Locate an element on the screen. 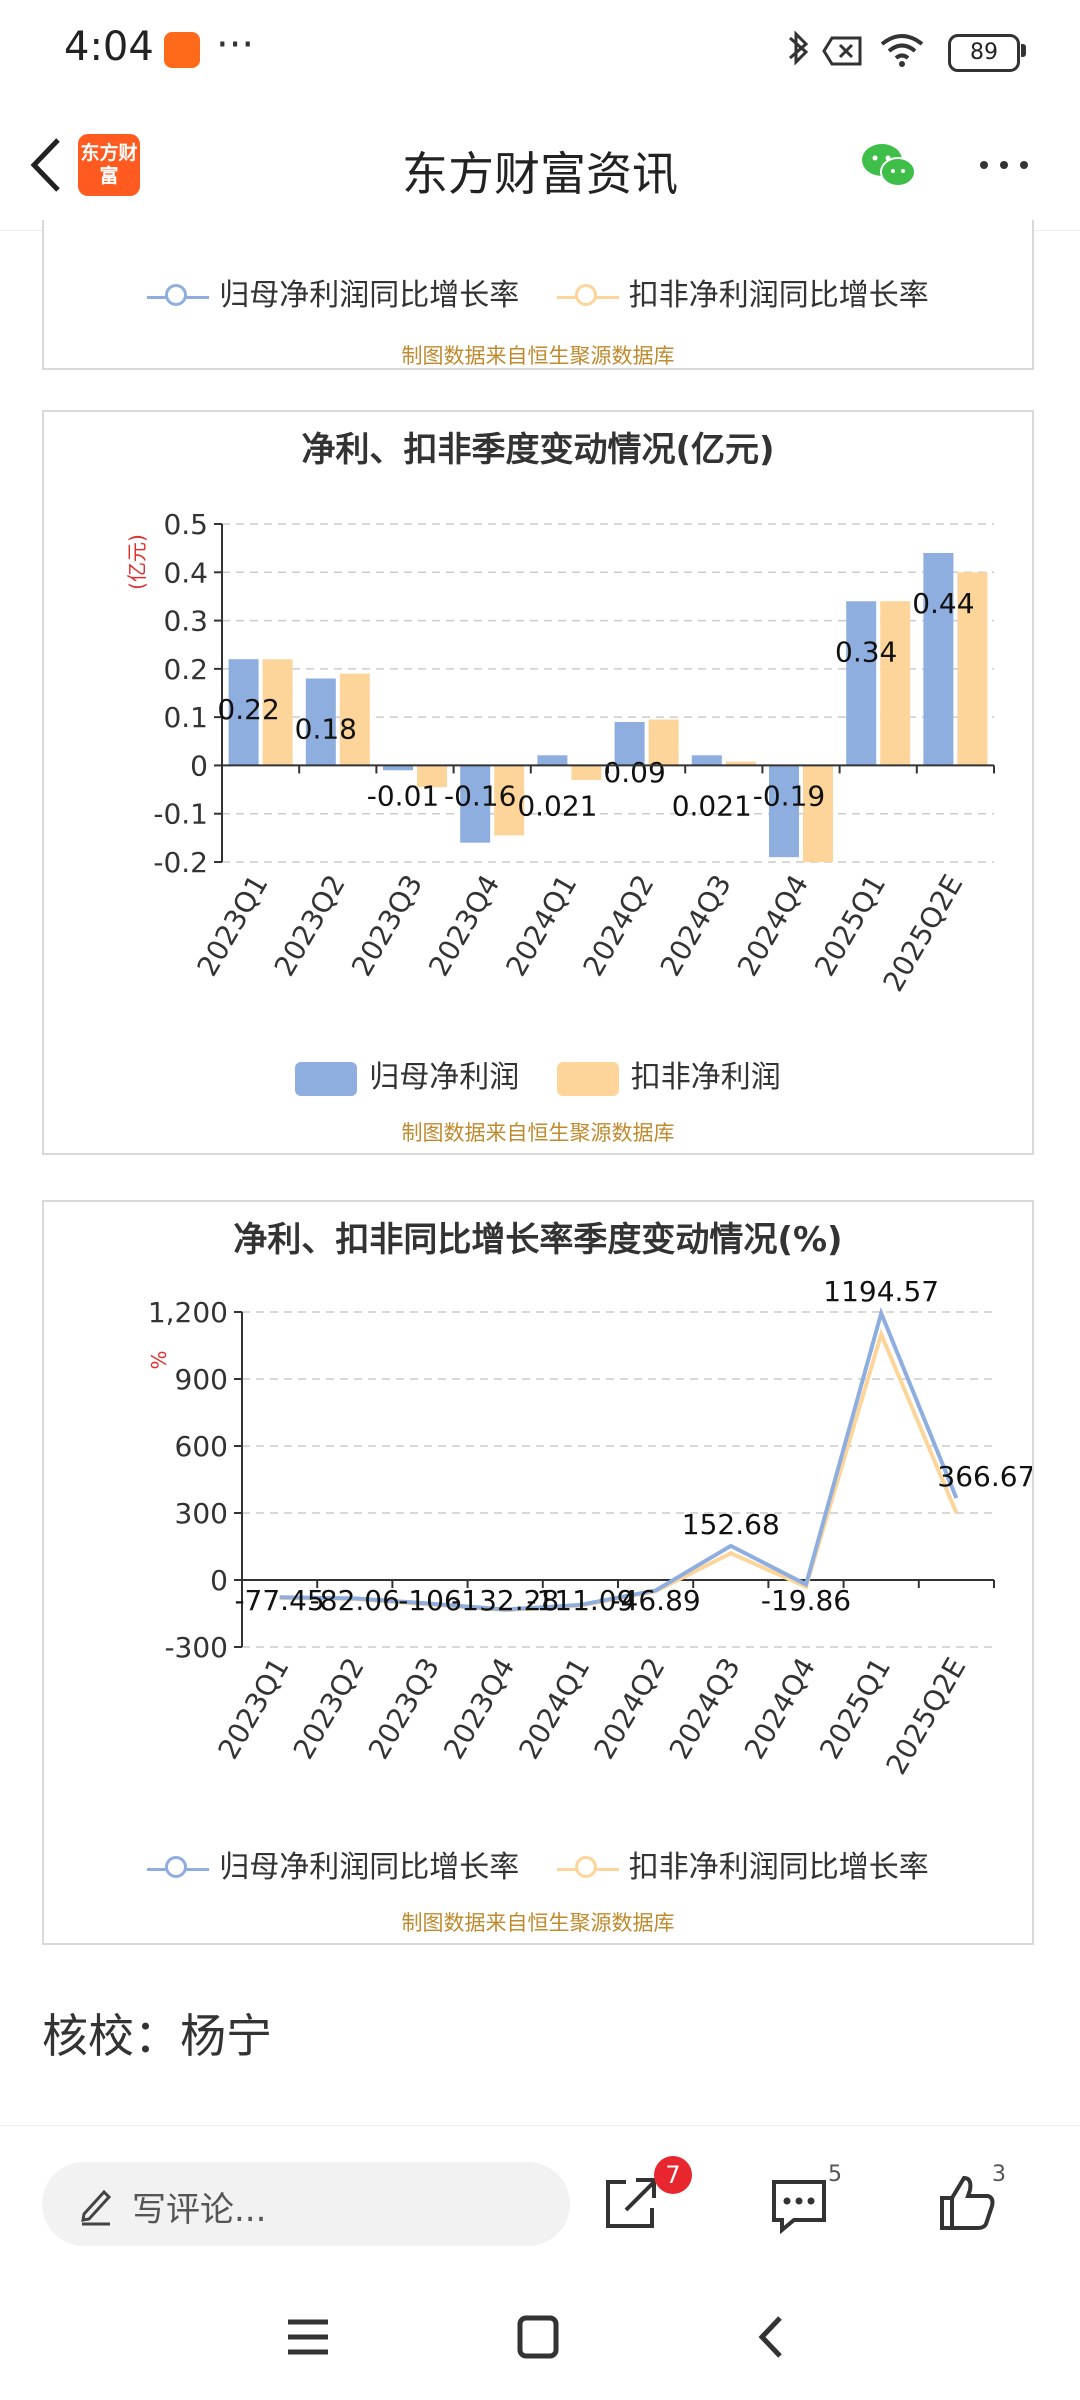 The width and height of the screenshot is (1080, 2400). legend-label: 归母净利润同比增长率 is located at coordinates (369, 1867).